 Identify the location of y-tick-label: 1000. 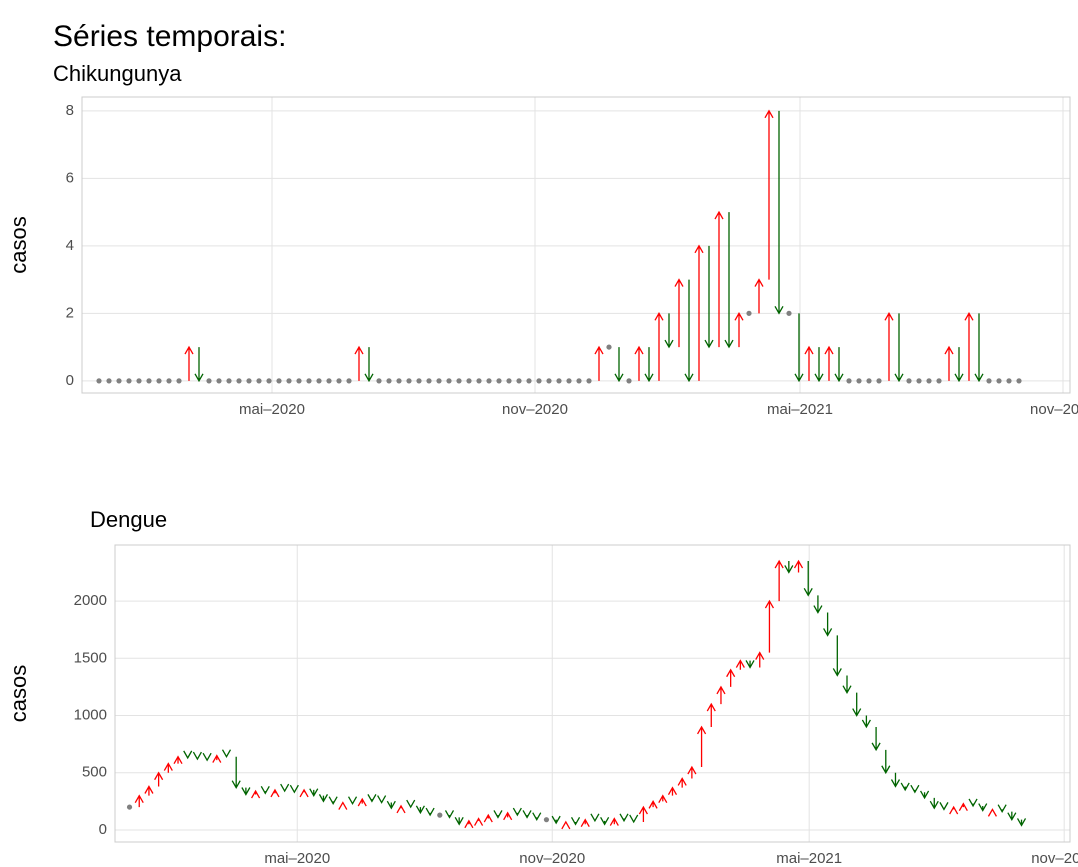
(90, 715).